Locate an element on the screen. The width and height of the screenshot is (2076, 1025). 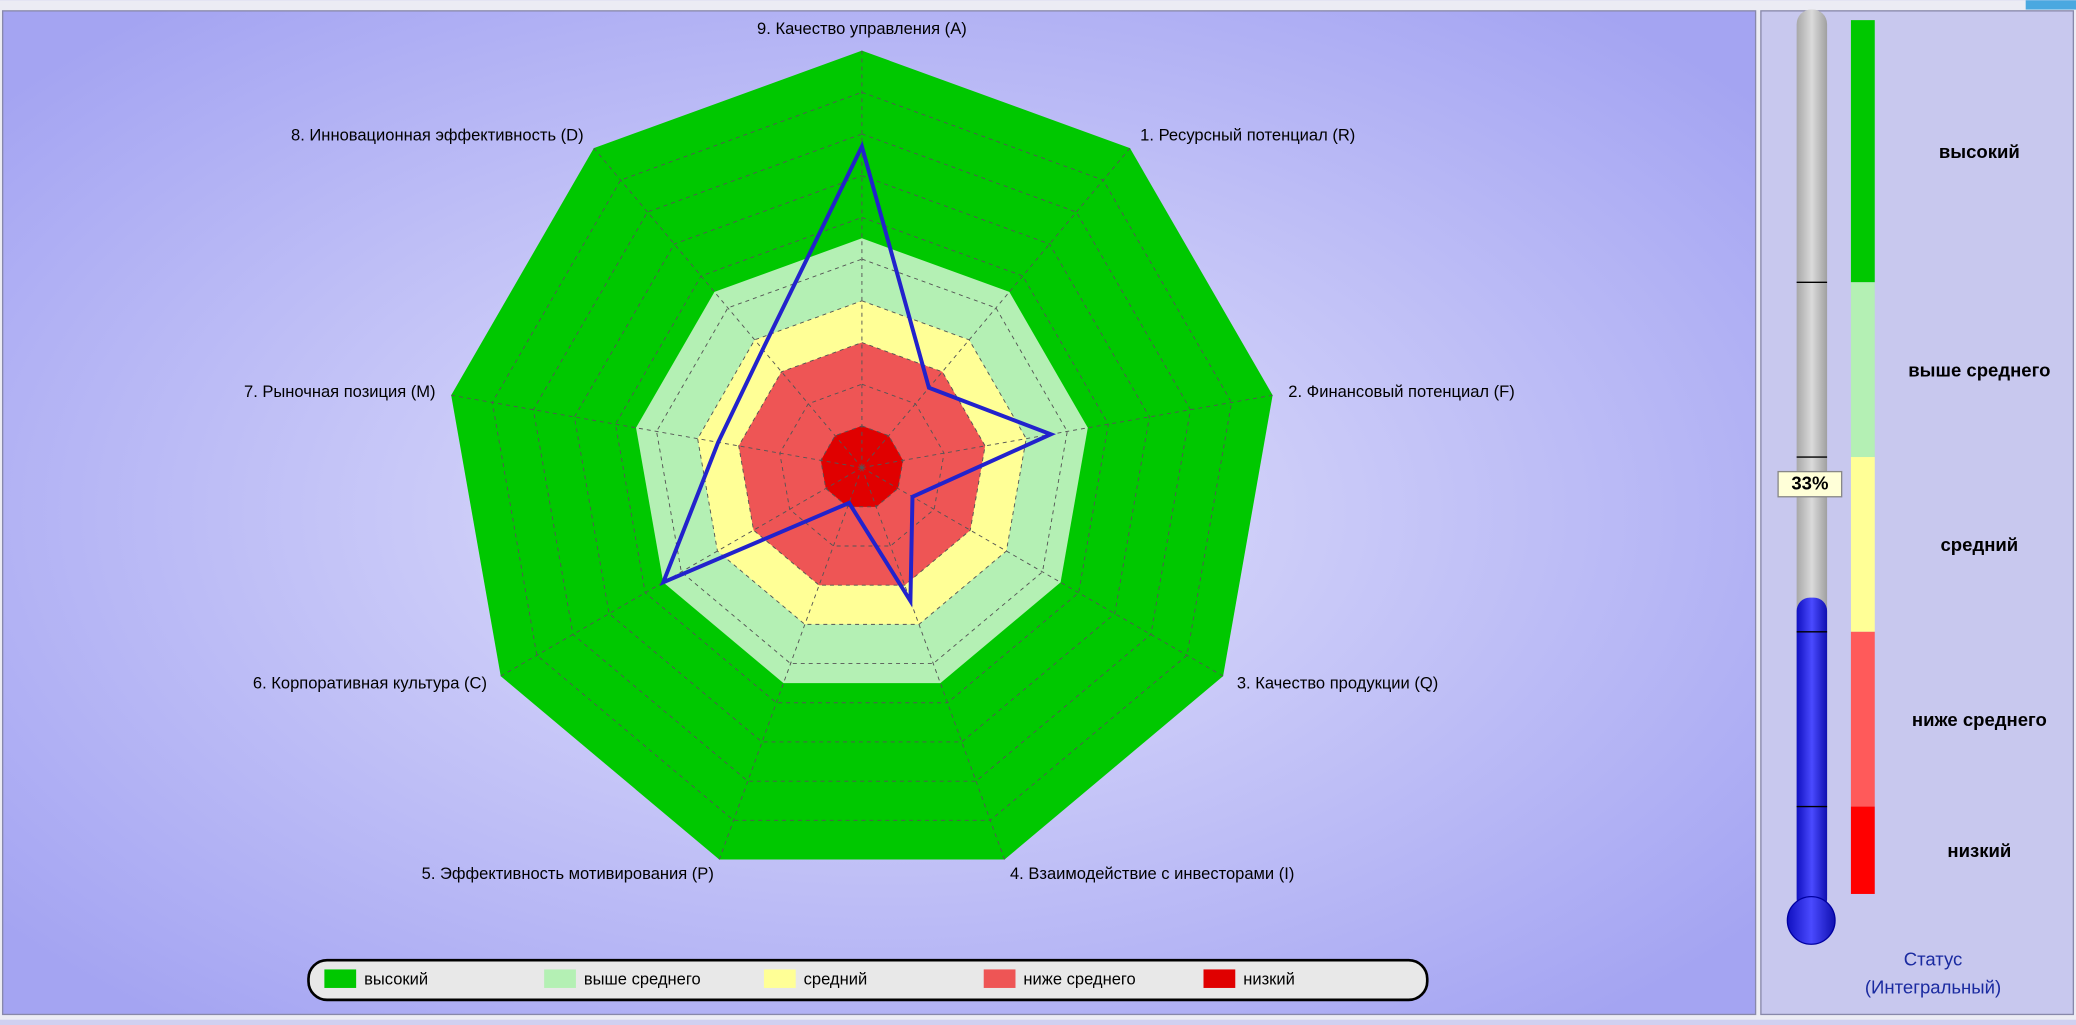
value-box is located at coordinates (1810, 484).